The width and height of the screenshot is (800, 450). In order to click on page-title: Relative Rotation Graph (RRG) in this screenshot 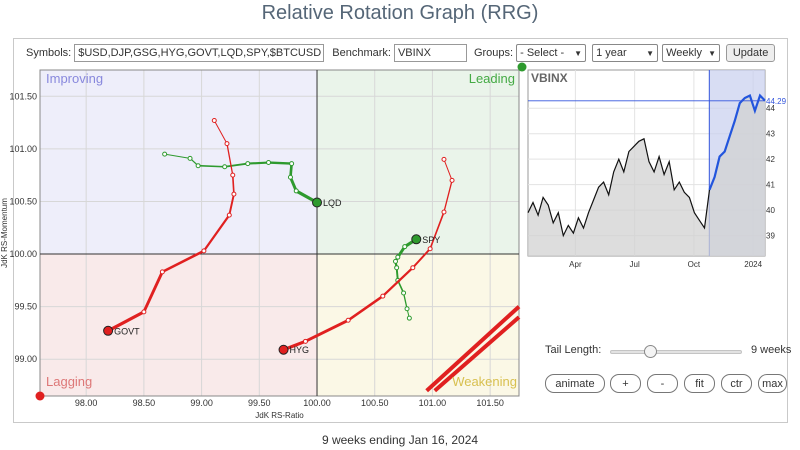, I will do `click(400, 13)`.